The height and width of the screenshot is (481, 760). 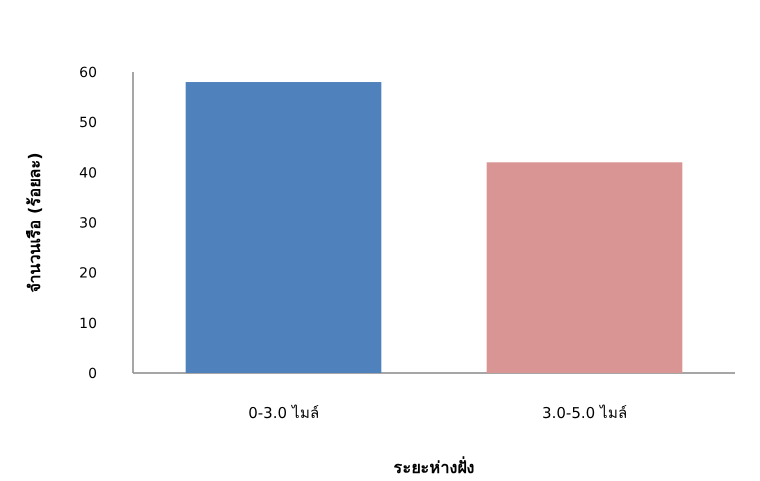 I want to click on x-axis-title: ระยะห่างฝั่ง, so click(x=434, y=466).